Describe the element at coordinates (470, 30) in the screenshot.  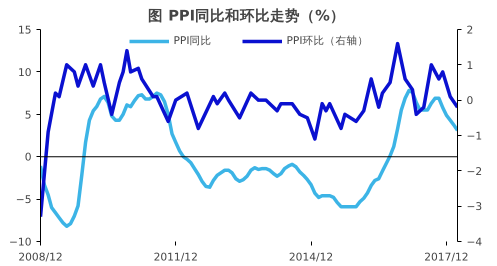
I see `y2-tick-label: 2` at that location.